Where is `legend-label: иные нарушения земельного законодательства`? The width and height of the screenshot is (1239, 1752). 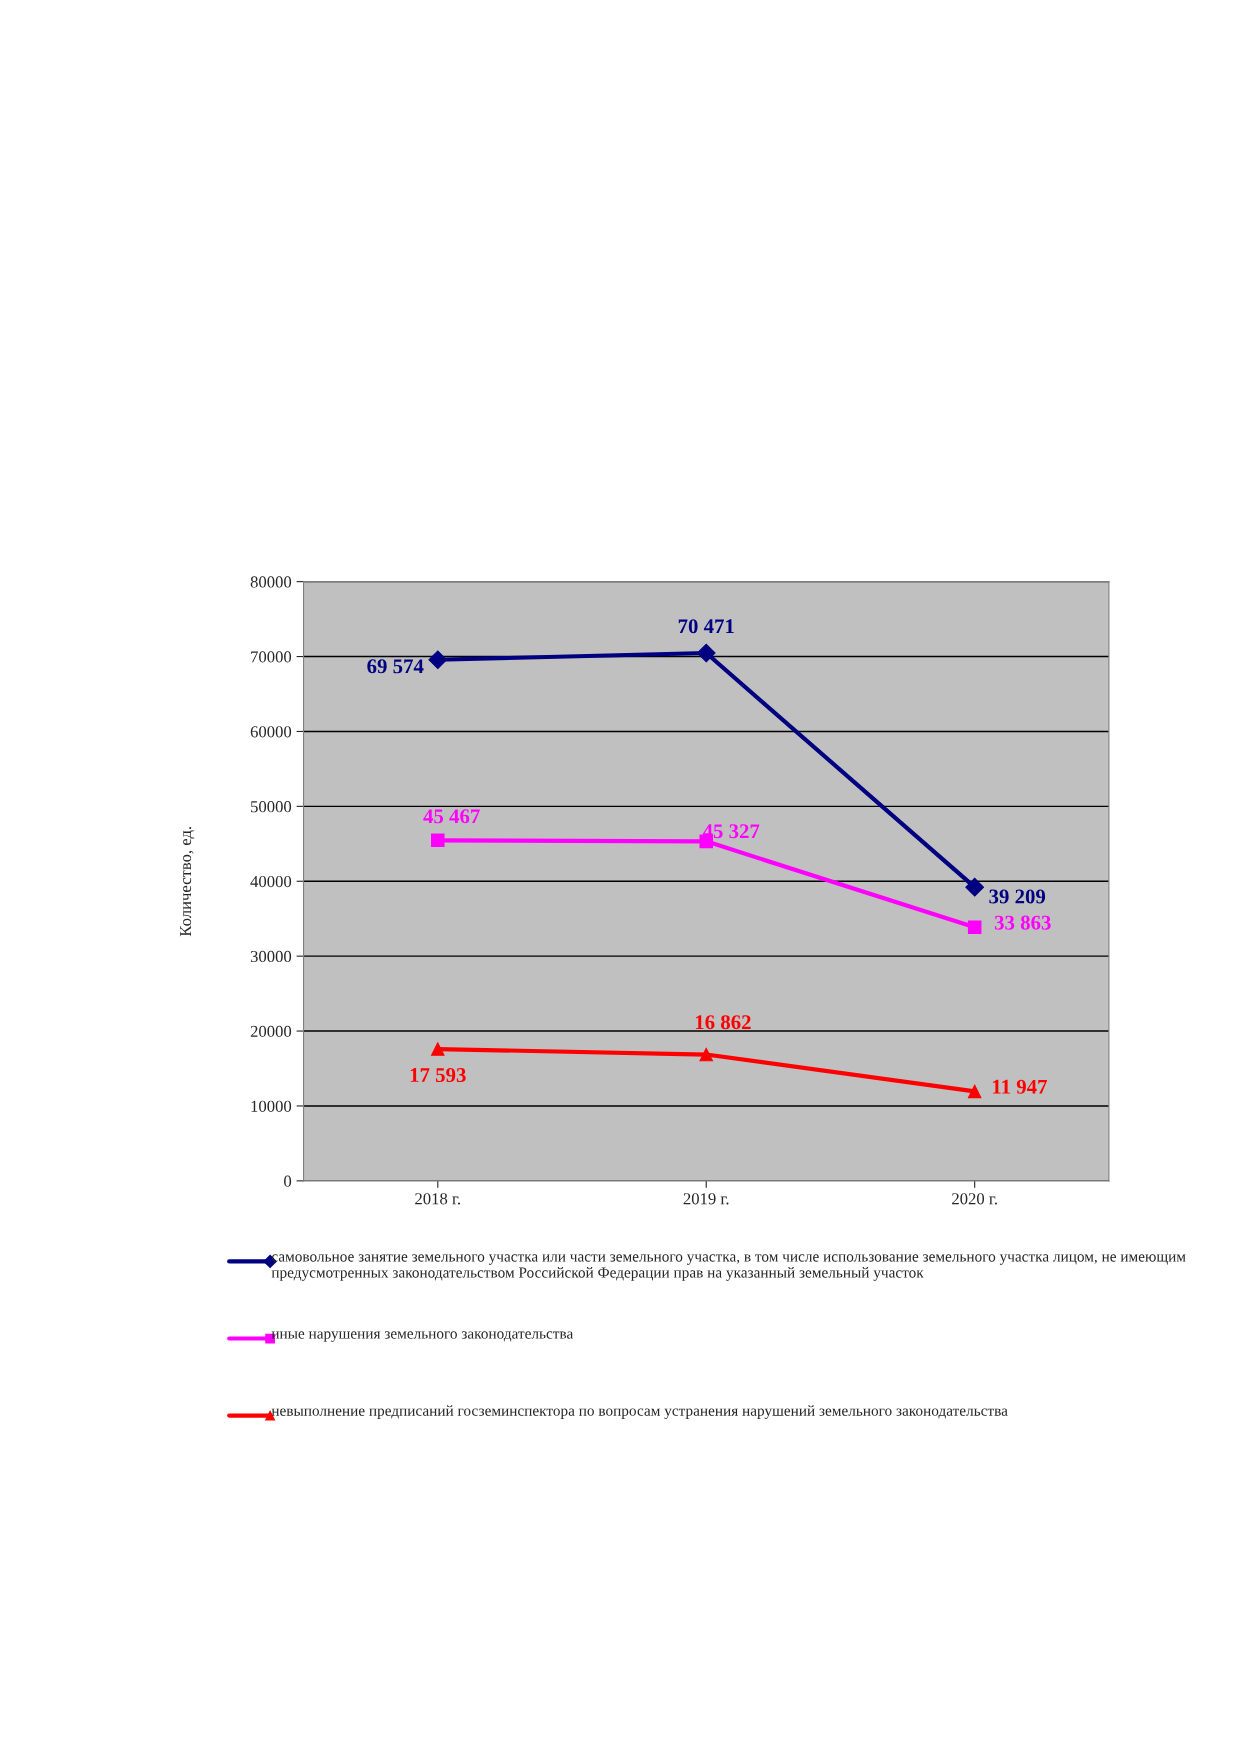
legend-label: иные нарушения земельного законодательства is located at coordinates (422, 1336).